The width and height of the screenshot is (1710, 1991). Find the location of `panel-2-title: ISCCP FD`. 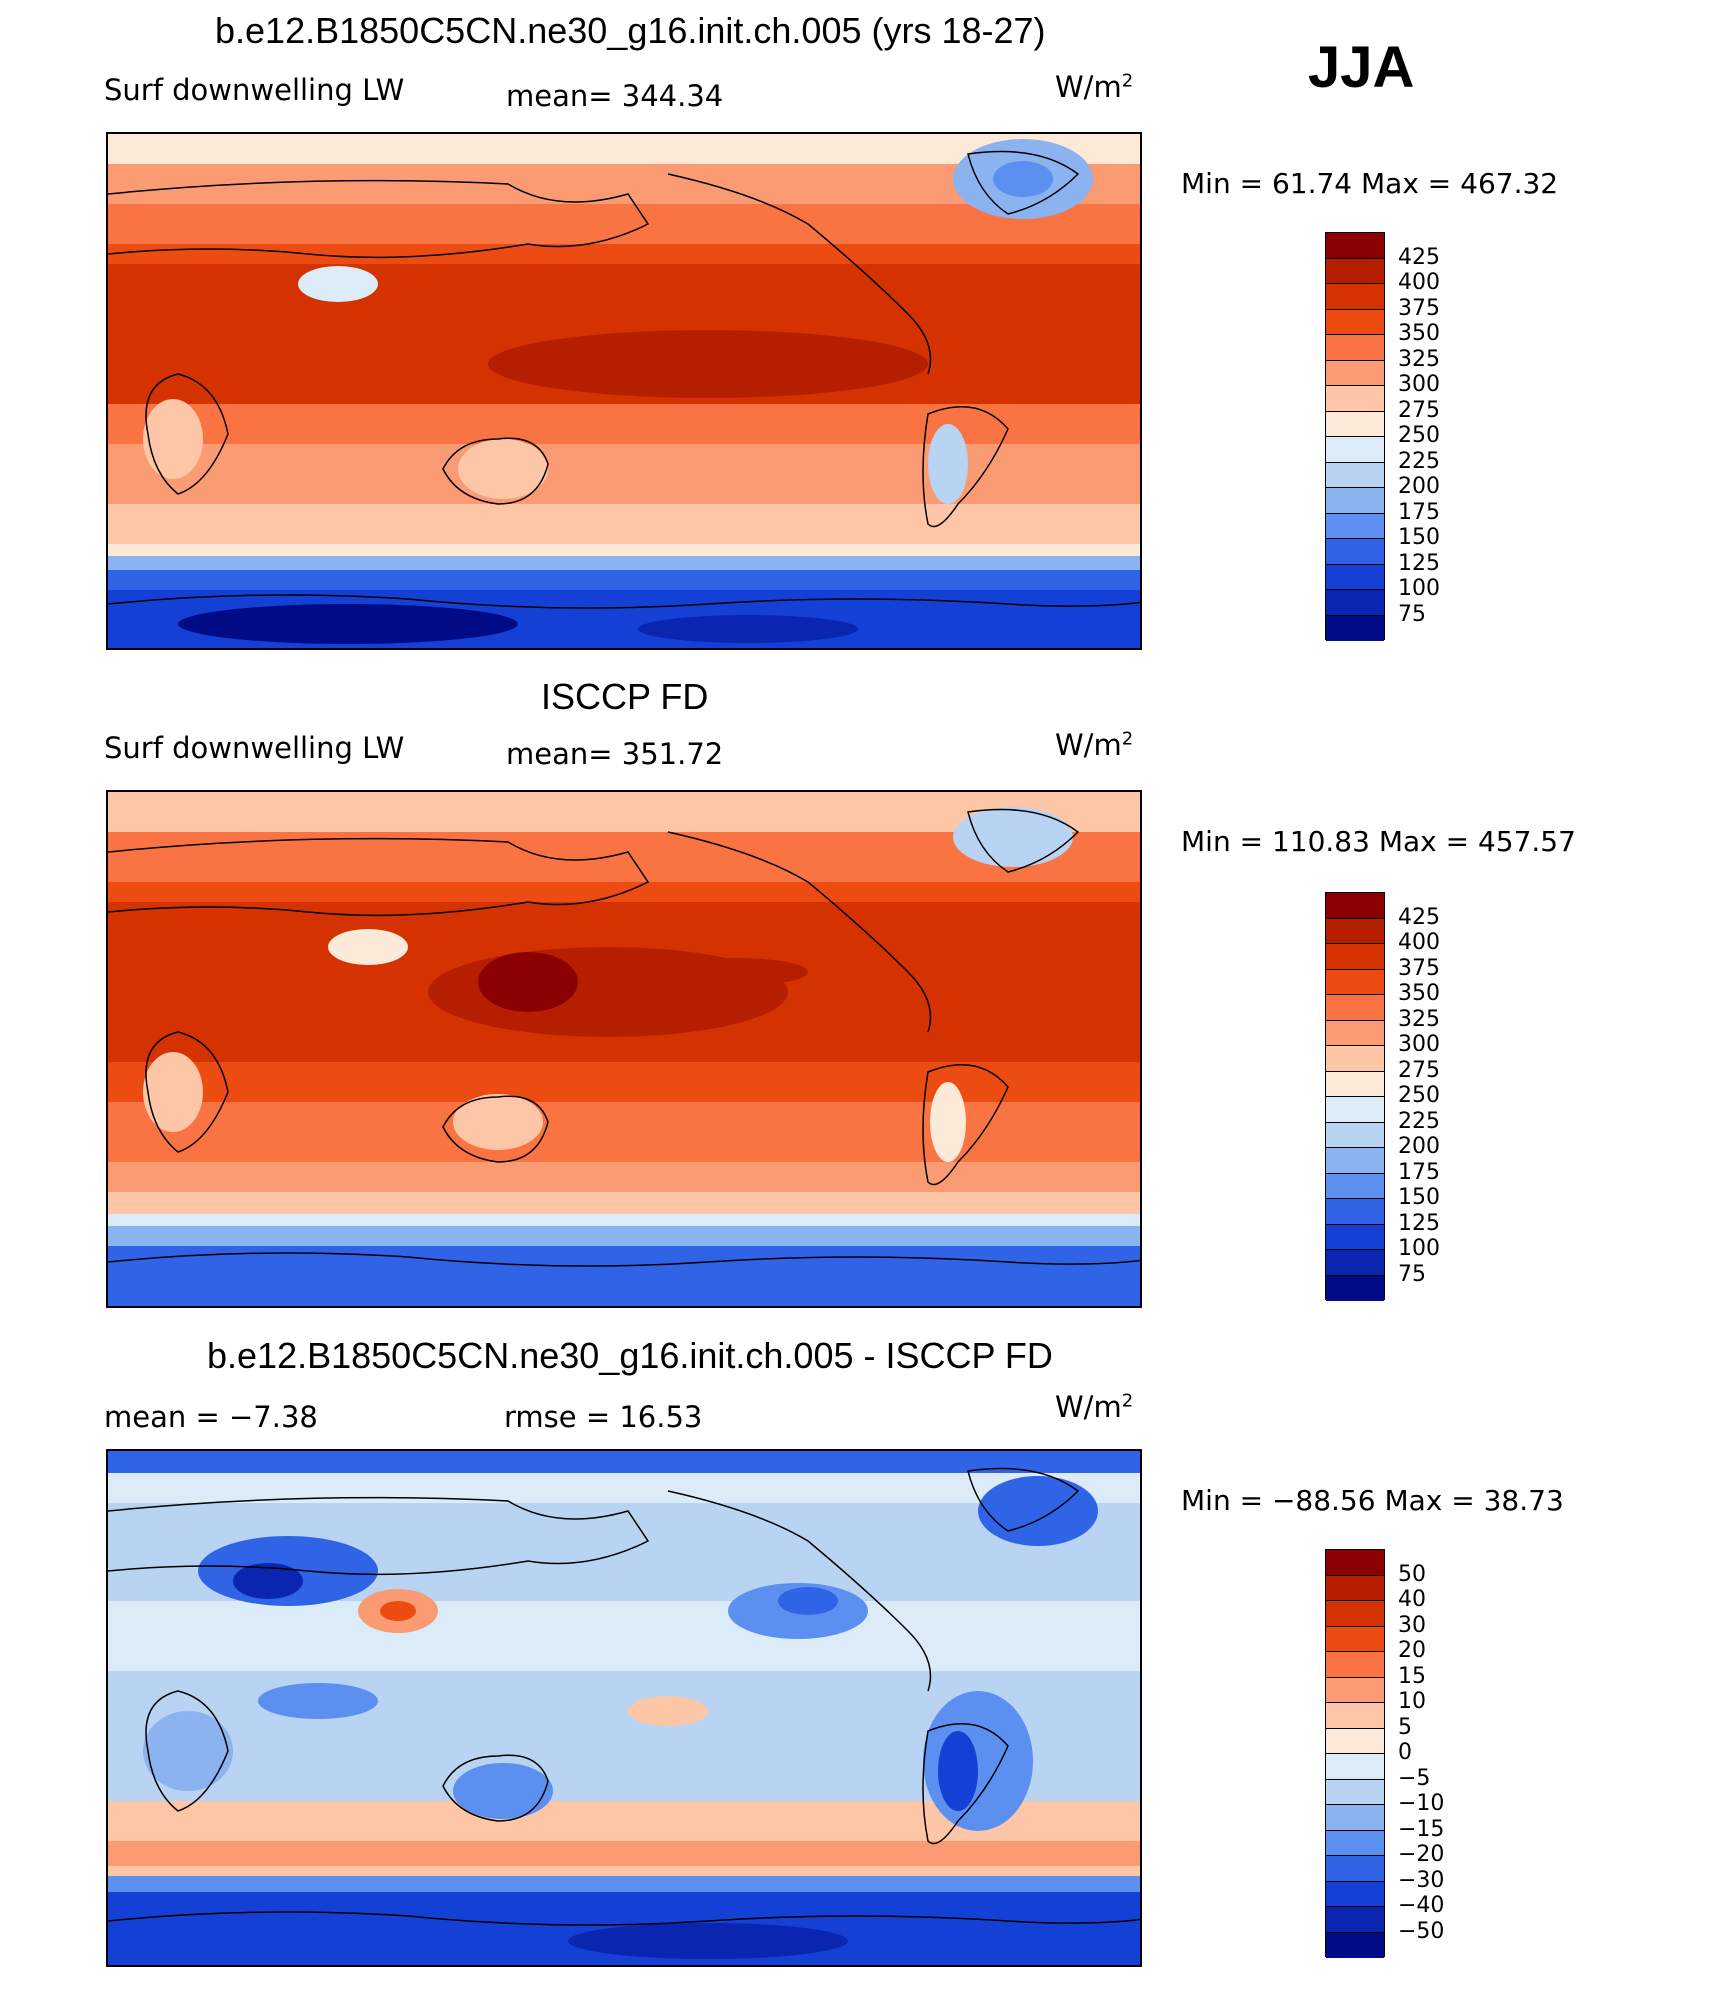

panel-2-title: ISCCP FD is located at coordinates (625, 696).